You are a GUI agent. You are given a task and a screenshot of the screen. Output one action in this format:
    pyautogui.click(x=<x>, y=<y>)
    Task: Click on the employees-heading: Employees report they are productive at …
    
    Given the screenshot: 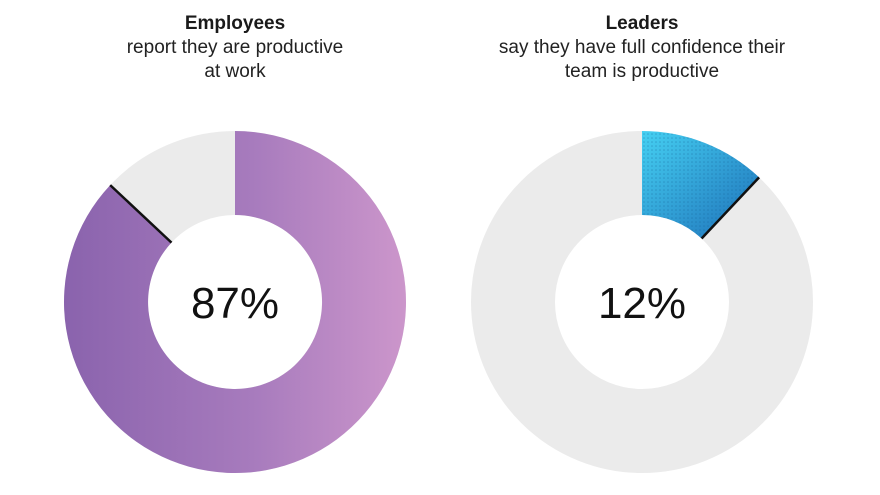 What is the action you would take?
    pyautogui.click(x=235, y=48)
    